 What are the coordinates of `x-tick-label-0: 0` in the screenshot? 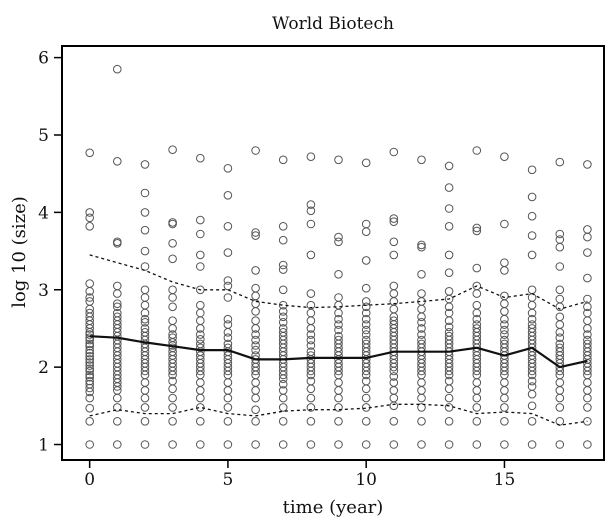 It's located at (89, 480).